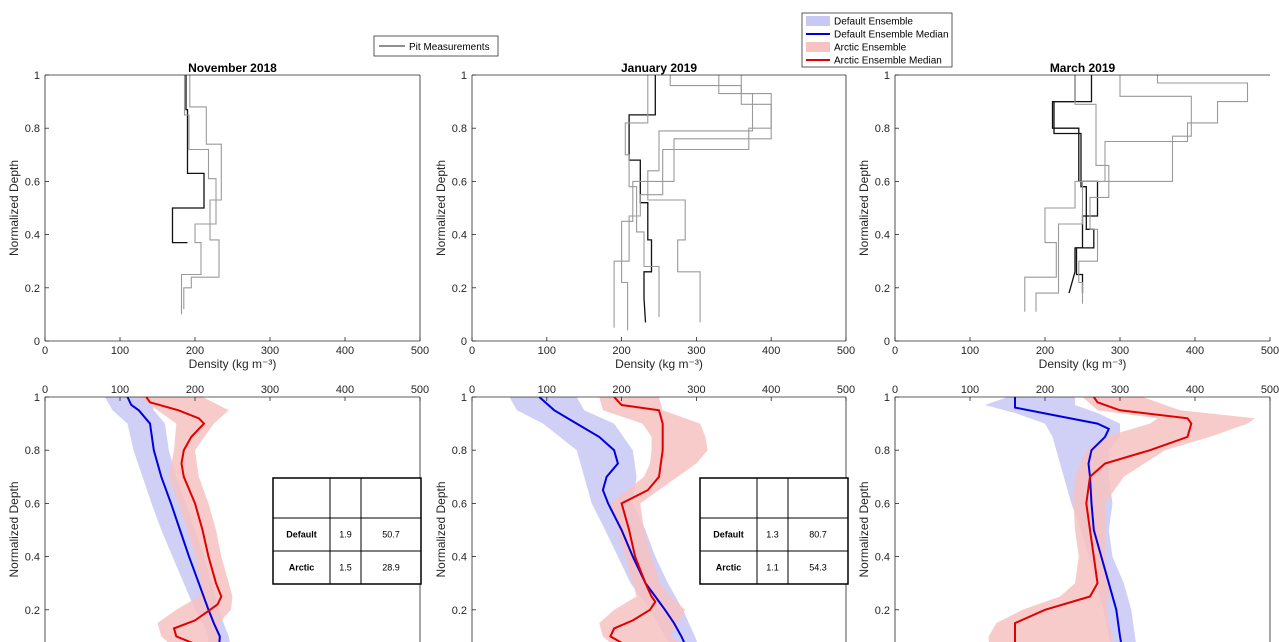 The image size is (1279, 642). What do you see at coordinates (391, 535) in the screenshot?
I see `stats-crps-value: 50.7` at bounding box center [391, 535].